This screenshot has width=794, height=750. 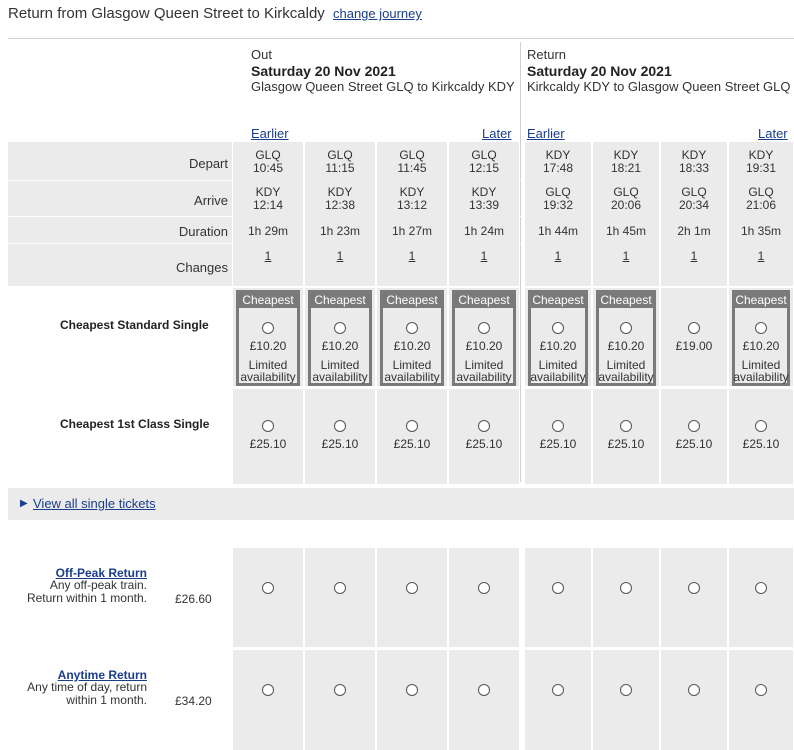 I want to click on return-date: Saturday 20 Nov 2021, so click(x=599, y=71).